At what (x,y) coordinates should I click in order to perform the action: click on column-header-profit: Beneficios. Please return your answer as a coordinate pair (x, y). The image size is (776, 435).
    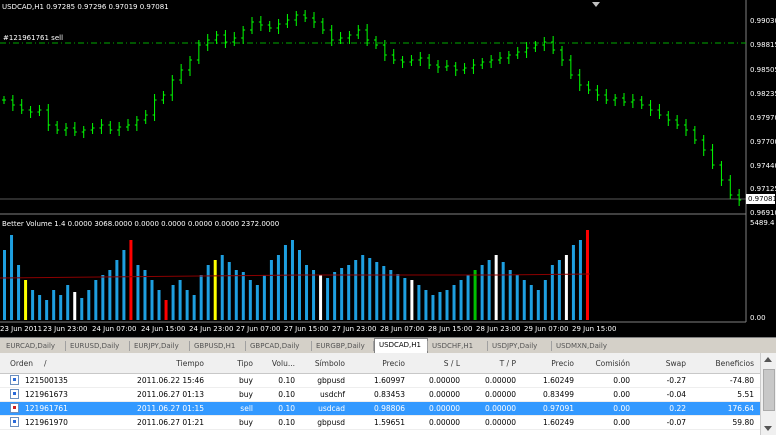
    Looking at the image, I should click on (734, 363).